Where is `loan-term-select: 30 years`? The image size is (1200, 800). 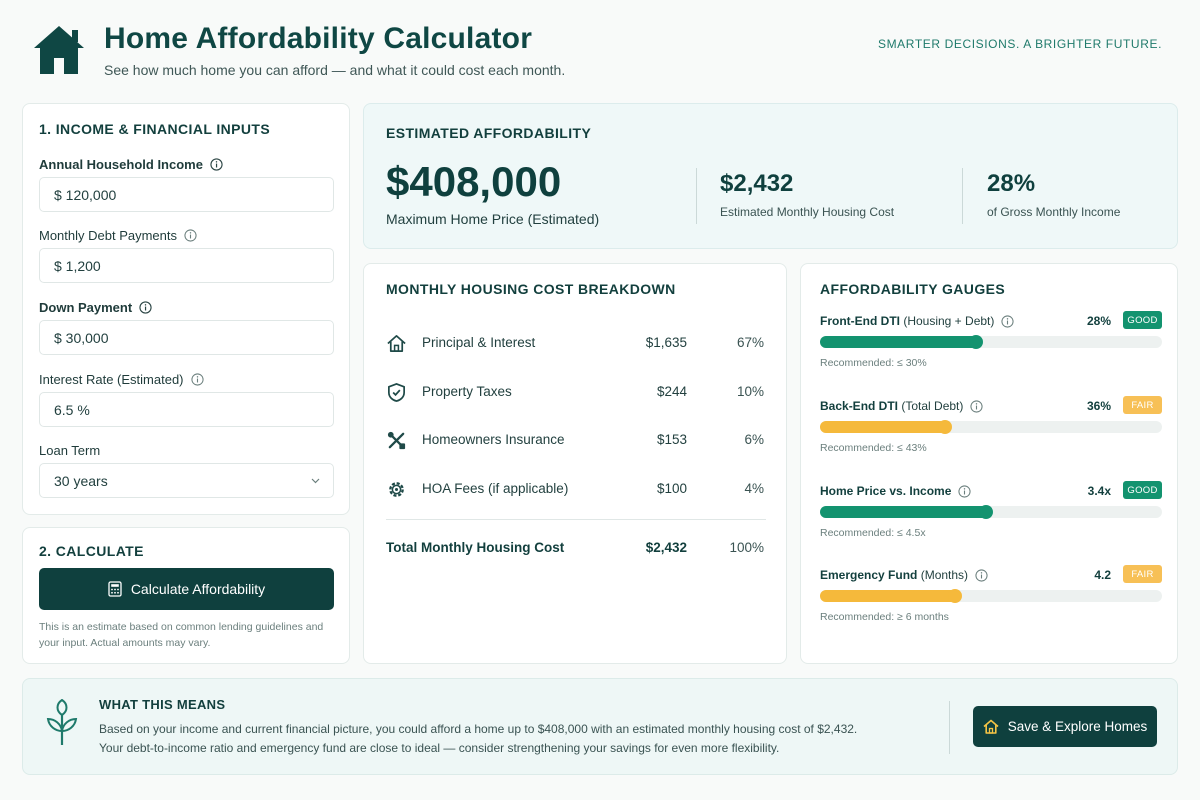 loan-term-select: 30 years is located at coordinates (186, 480).